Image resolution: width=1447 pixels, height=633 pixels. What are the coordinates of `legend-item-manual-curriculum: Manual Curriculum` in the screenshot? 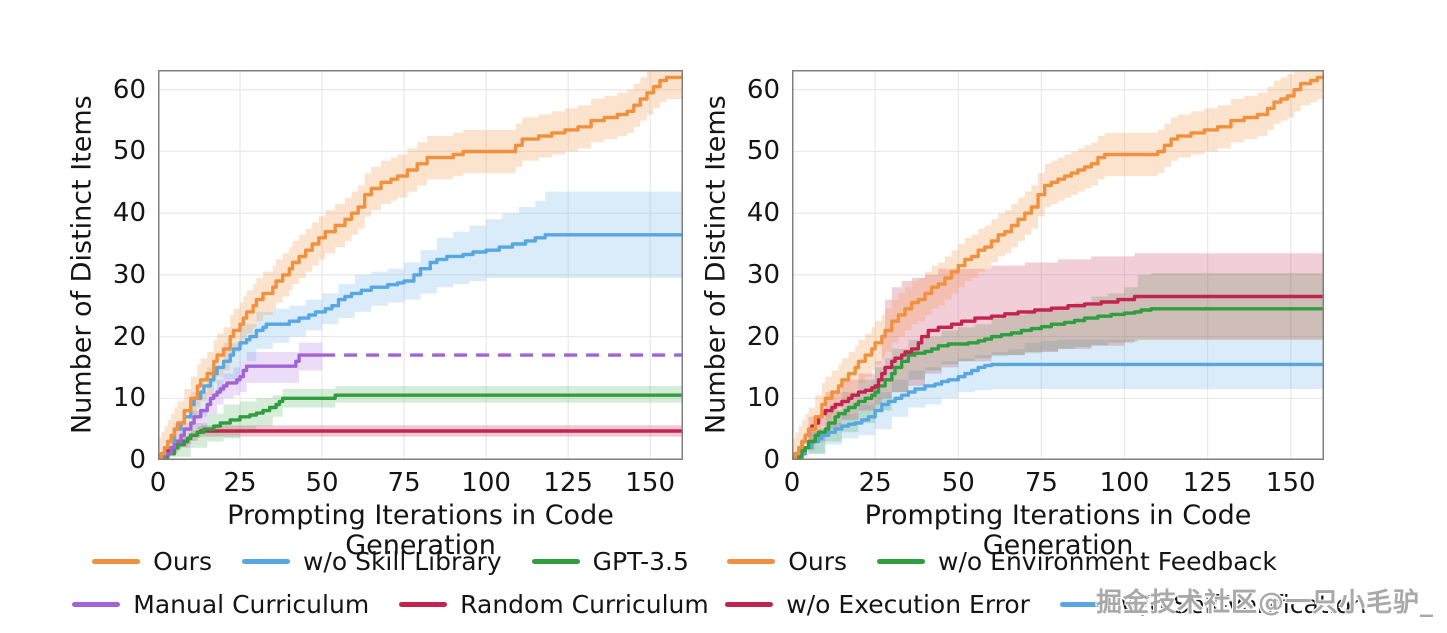 It's located at (220, 604).